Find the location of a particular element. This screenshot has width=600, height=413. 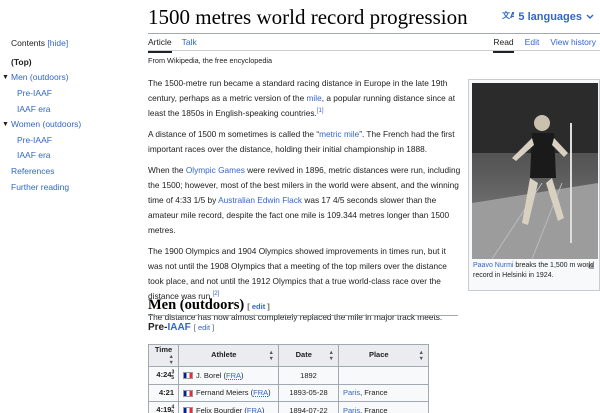

table-header-row: Time ▲ ▼ Athlete ▲ ▼ Date ▲ ▼ Place ▲ ▼ is located at coordinates (288, 355).